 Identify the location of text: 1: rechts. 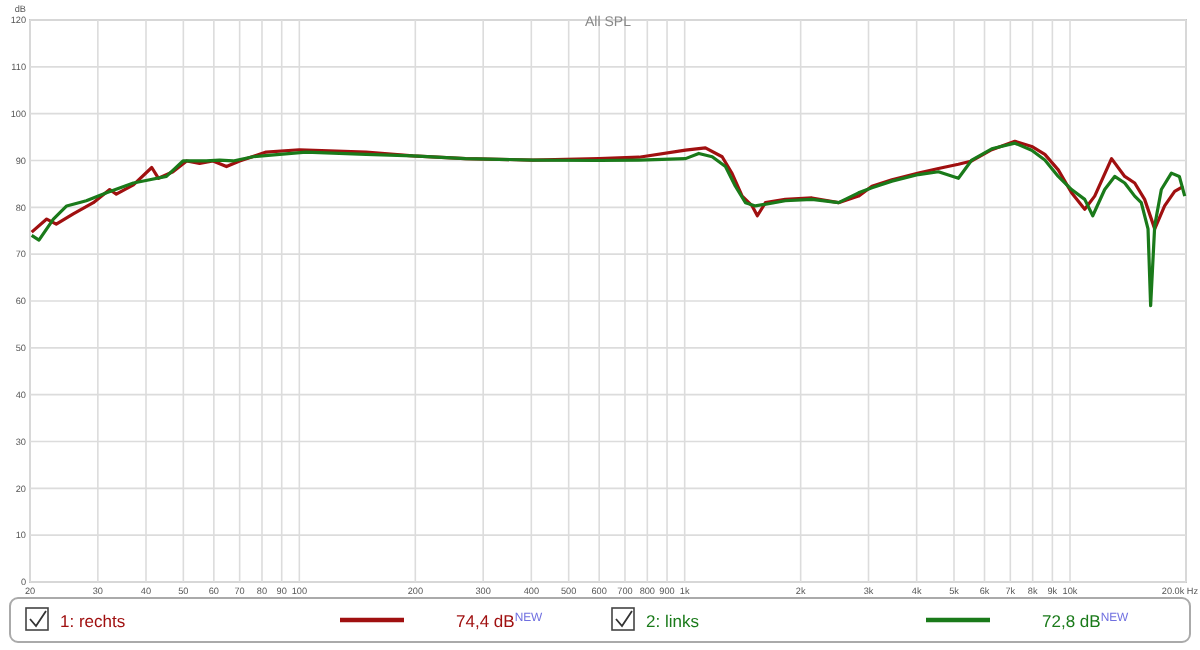
(93, 621).